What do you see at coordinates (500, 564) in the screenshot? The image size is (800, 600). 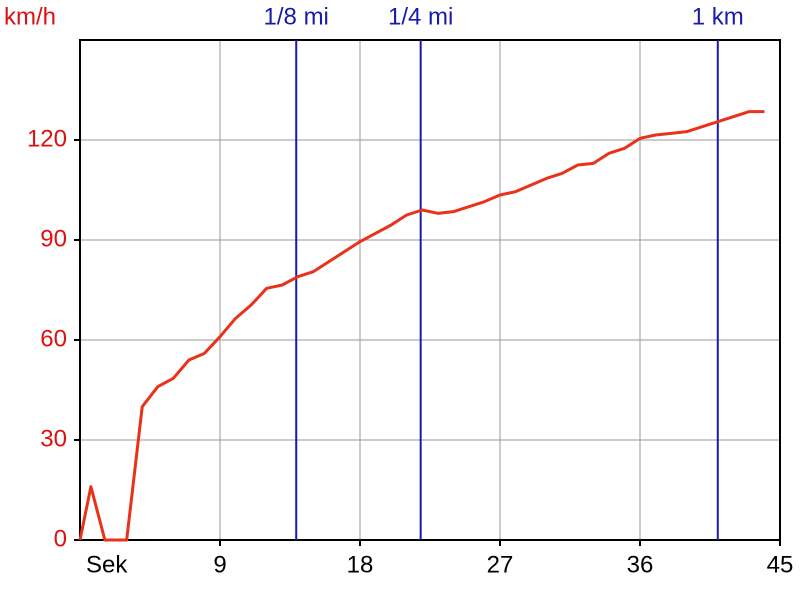 I see `x-tick-label: 27` at bounding box center [500, 564].